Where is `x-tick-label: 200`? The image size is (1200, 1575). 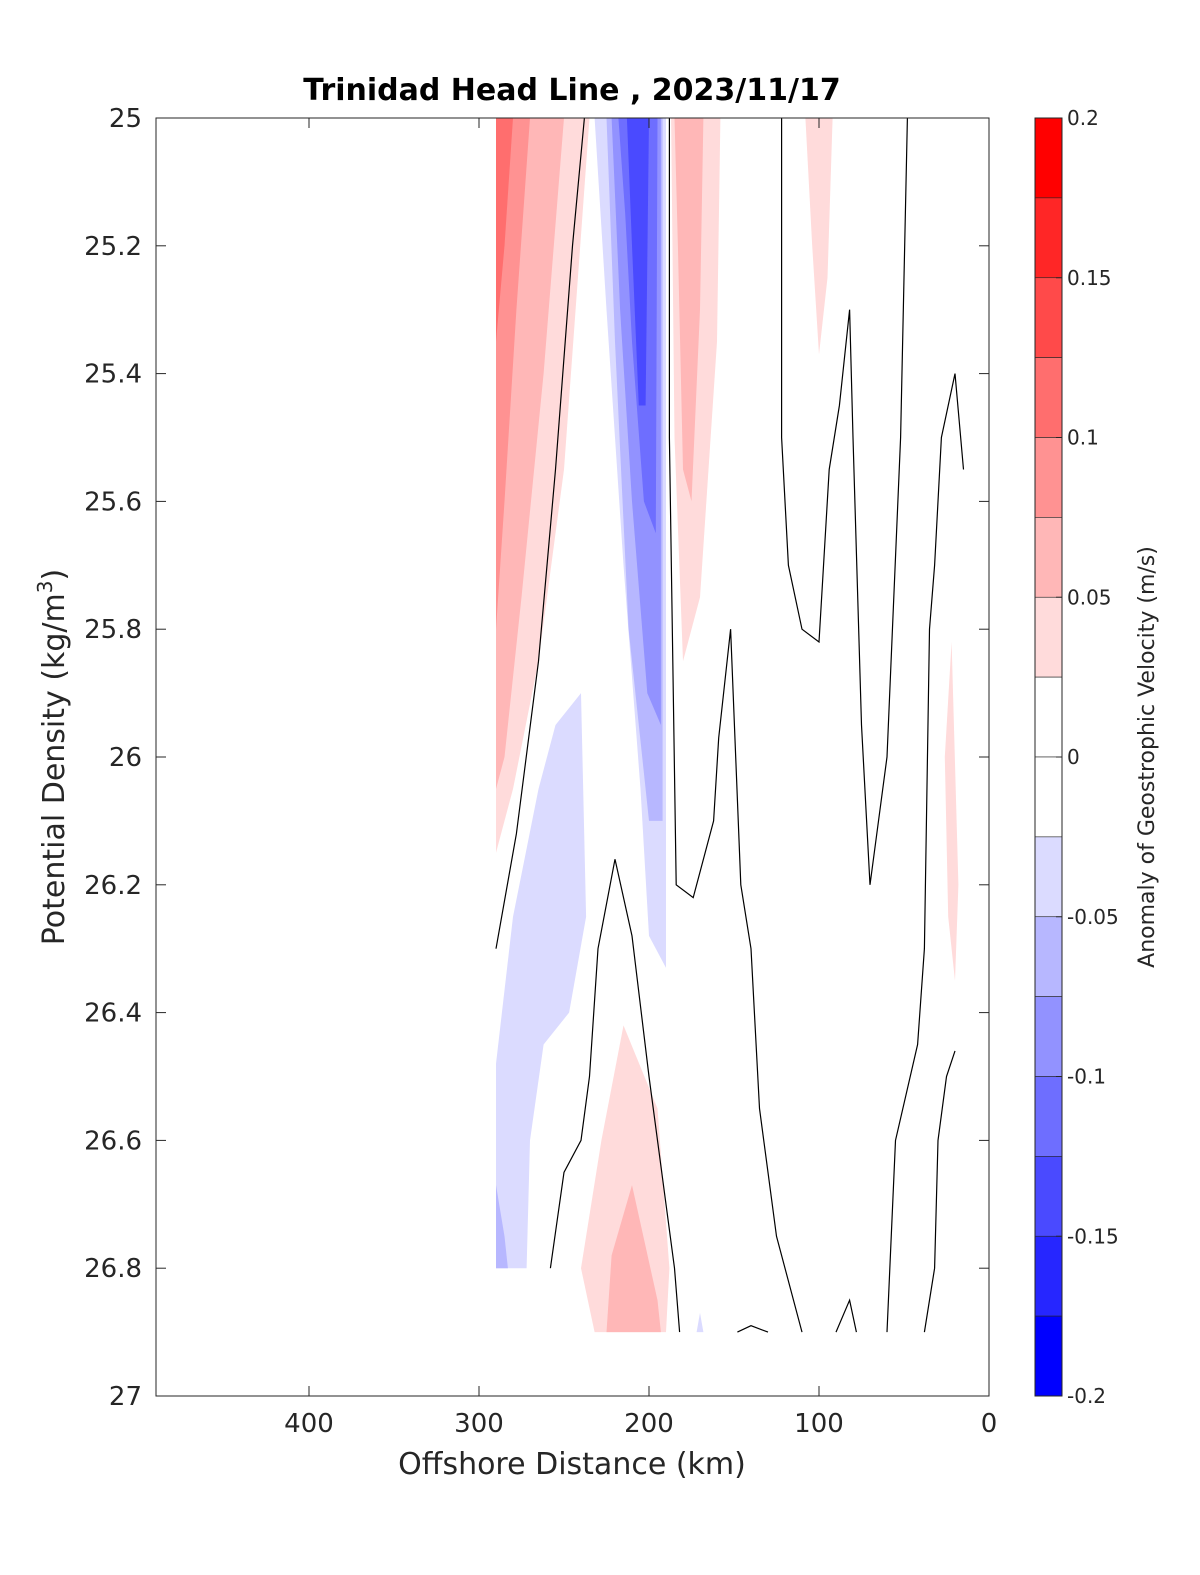 x-tick-label: 200 is located at coordinates (649, 1424).